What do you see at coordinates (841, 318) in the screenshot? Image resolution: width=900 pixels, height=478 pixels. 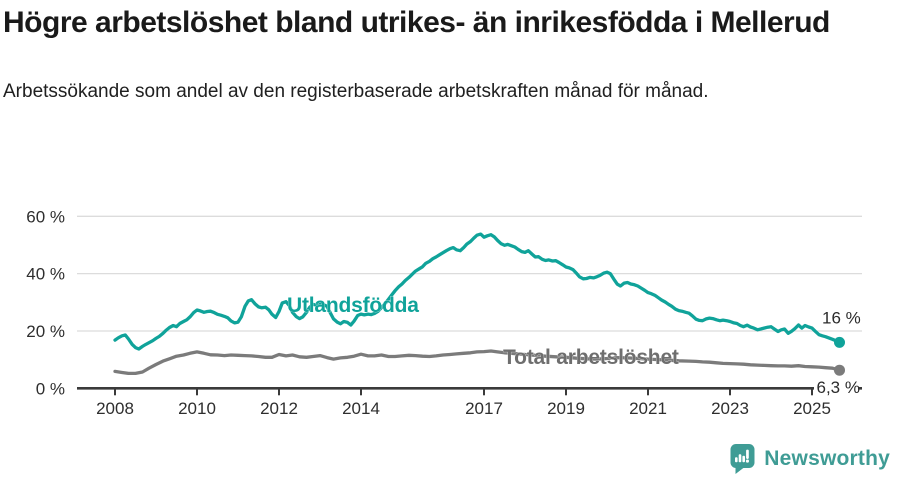 I see `series-end-value-label: 16 %` at bounding box center [841, 318].